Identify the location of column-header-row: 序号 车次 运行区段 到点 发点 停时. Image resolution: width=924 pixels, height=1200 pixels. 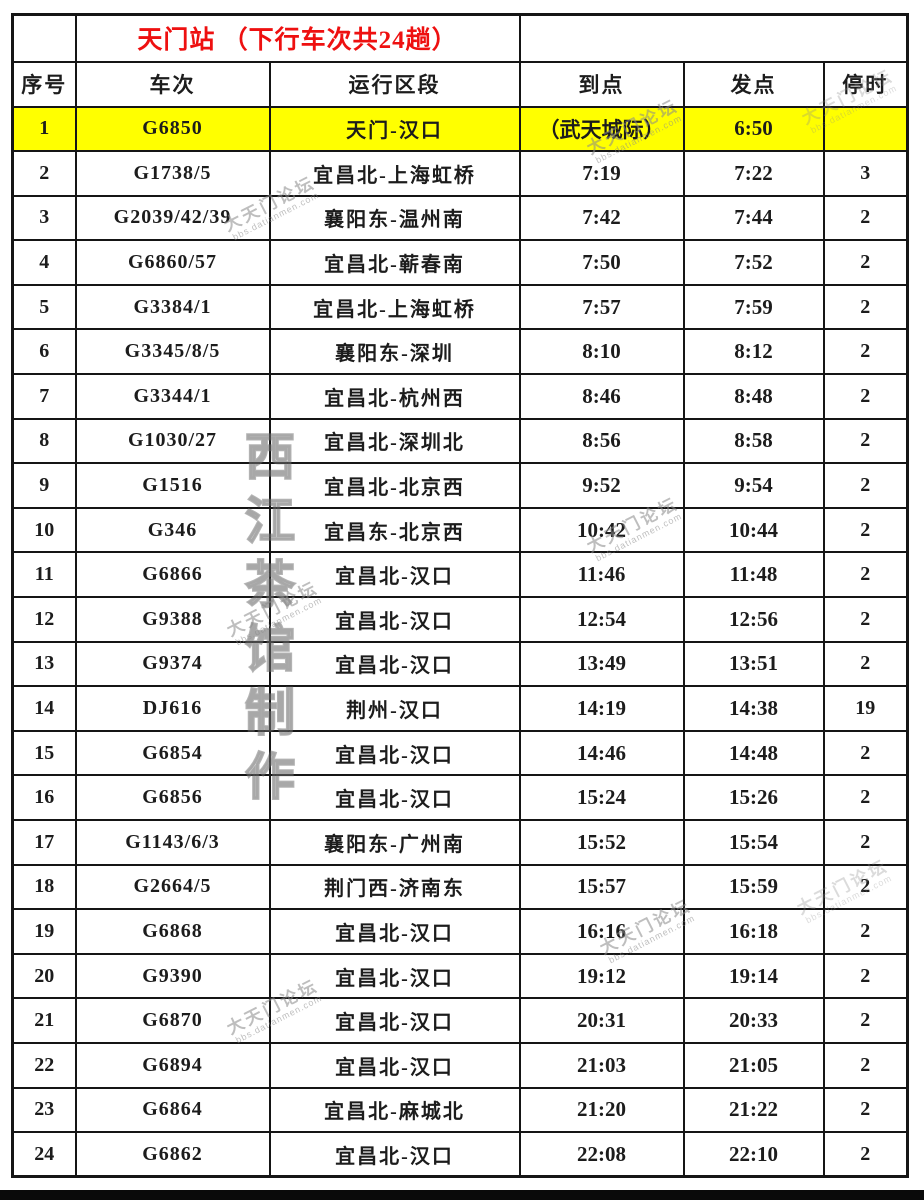
(460, 84).